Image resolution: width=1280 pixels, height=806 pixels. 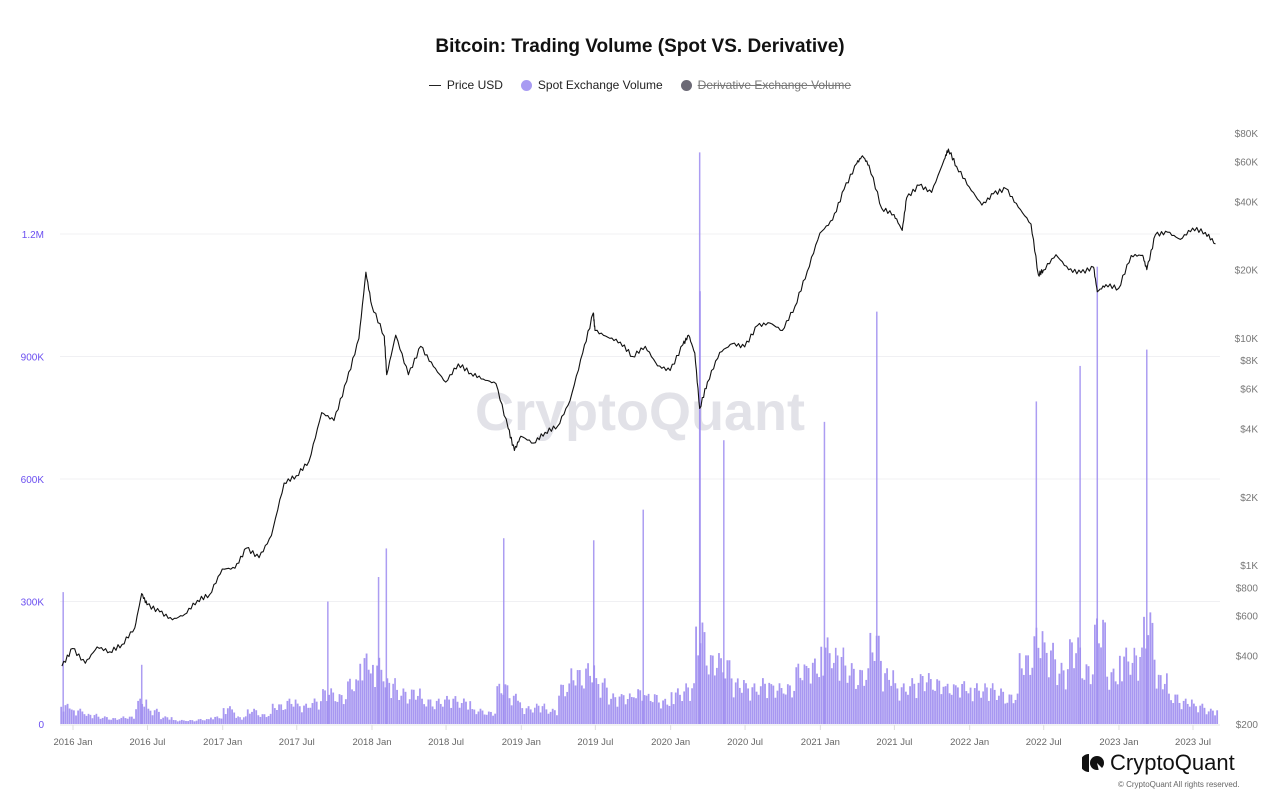 I want to click on x-tick-label: 2017 Jan, so click(x=222, y=742).